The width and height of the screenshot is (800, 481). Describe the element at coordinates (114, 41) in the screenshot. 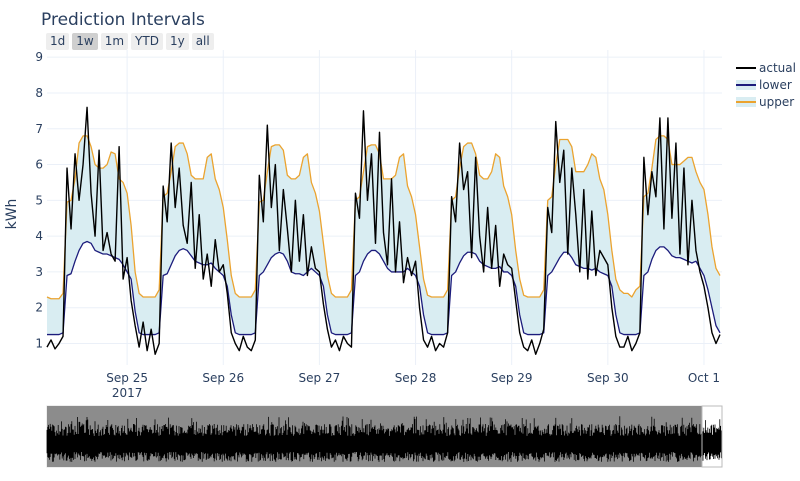

I see `range-button-1m: 1m` at that location.